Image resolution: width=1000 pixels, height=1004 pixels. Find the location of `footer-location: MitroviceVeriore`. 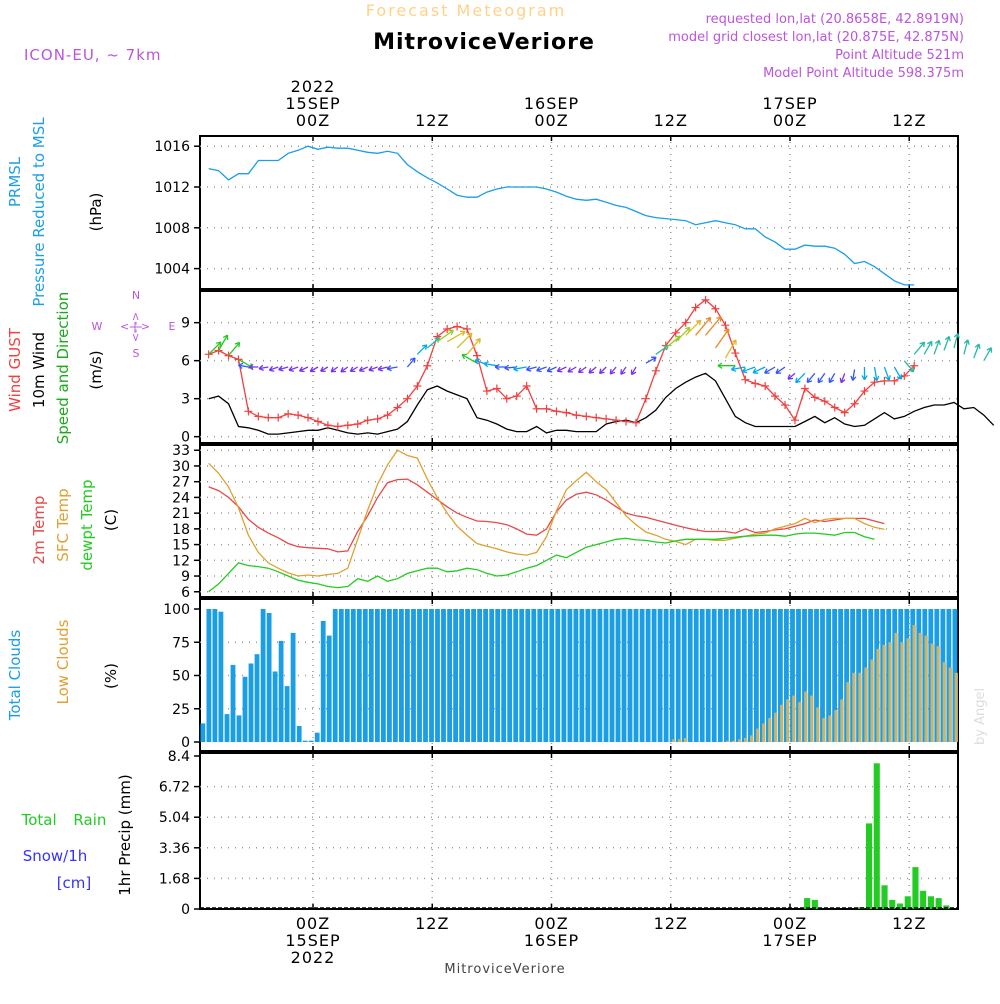

footer-location: MitroviceVeriore is located at coordinates (504, 969).